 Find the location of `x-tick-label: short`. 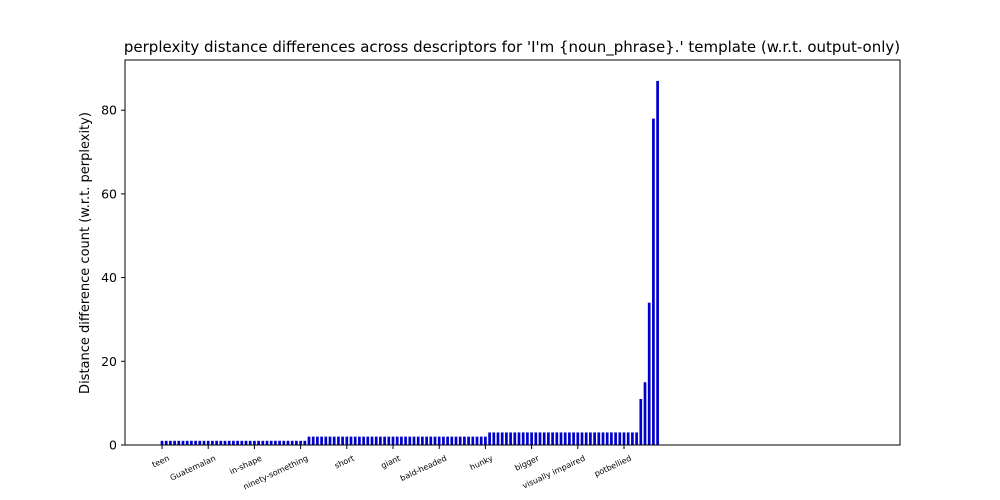

x-tick-label: short is located at coordinates (344, 462).